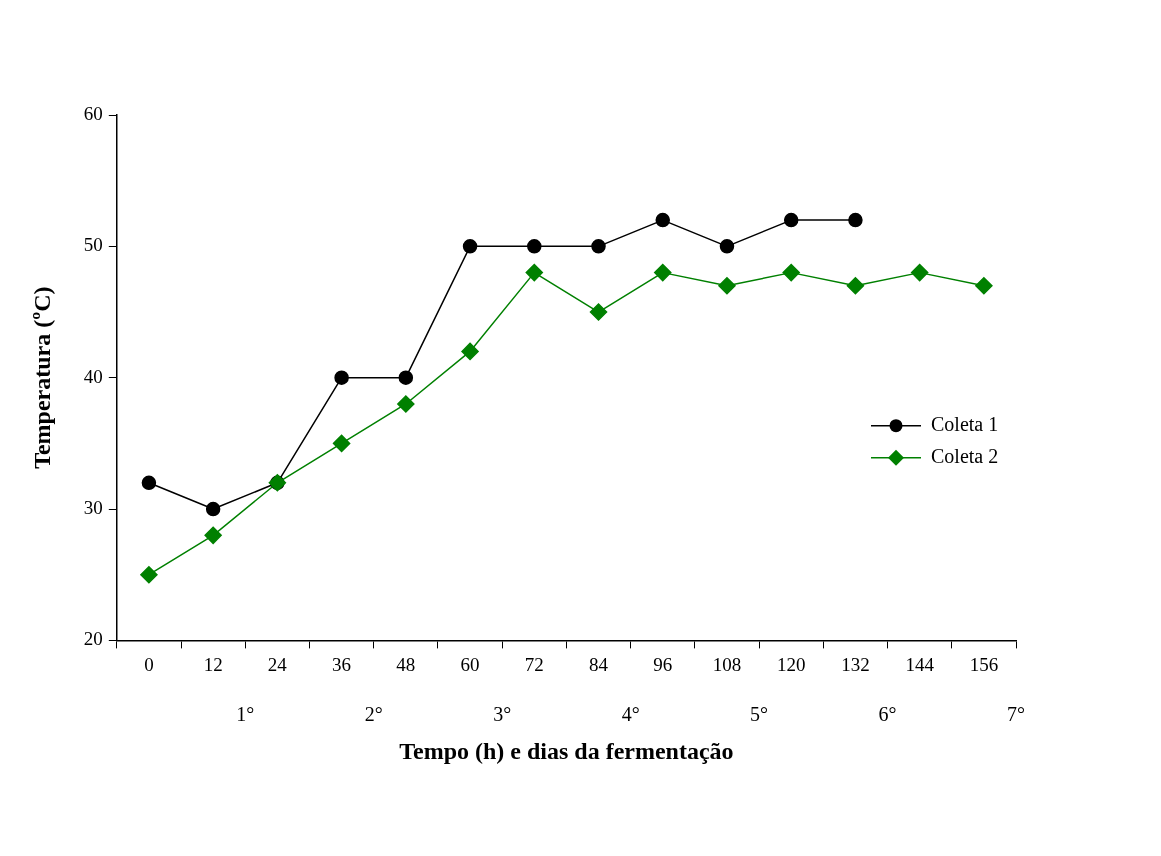  Describe the element at coordinates (663, 664) in the screenshot. I see `x-tick-label: 96` at that location.